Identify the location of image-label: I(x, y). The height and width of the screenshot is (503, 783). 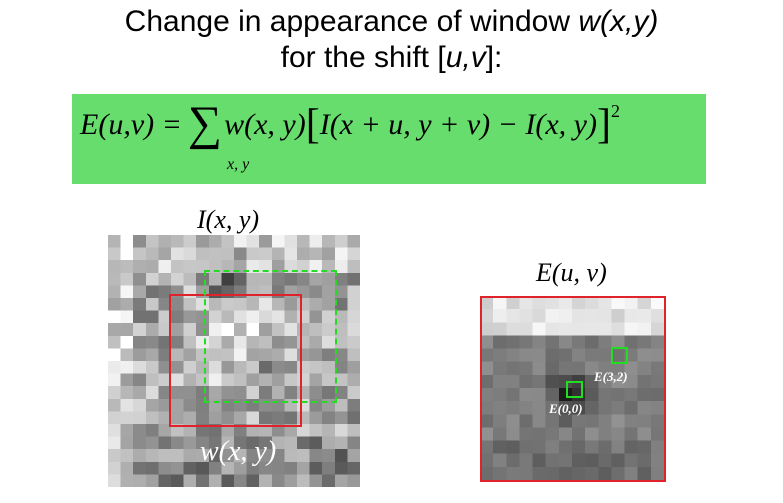
(228, 219).